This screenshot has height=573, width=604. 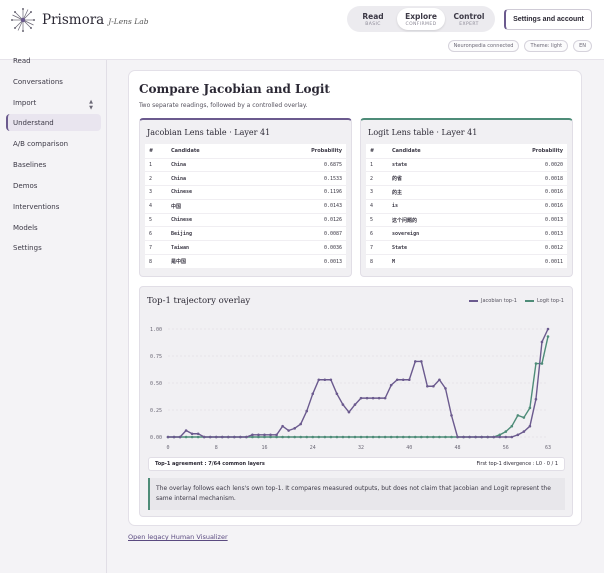 What do you see at coordinates (421, 19) in the screenshot?
I see `mode-explore: Explore CONFIRMED` at bounding box center [421, 19].